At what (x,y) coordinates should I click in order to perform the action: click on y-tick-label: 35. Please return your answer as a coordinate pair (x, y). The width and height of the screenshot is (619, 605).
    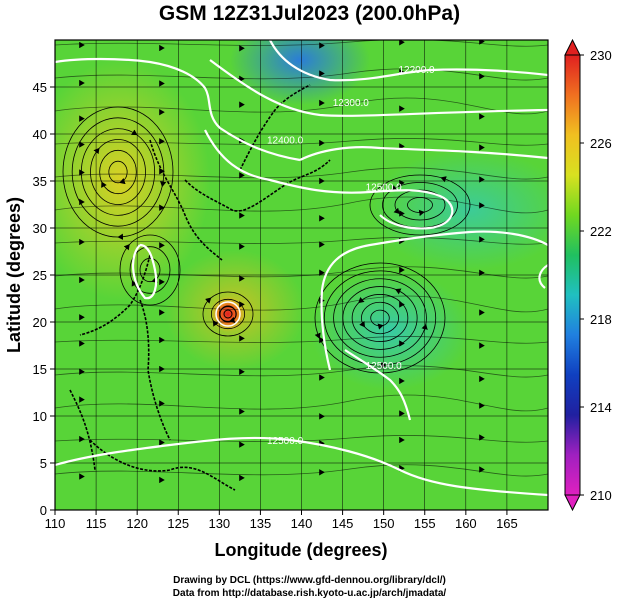
    Looking at the image, I should click on (40, 181).